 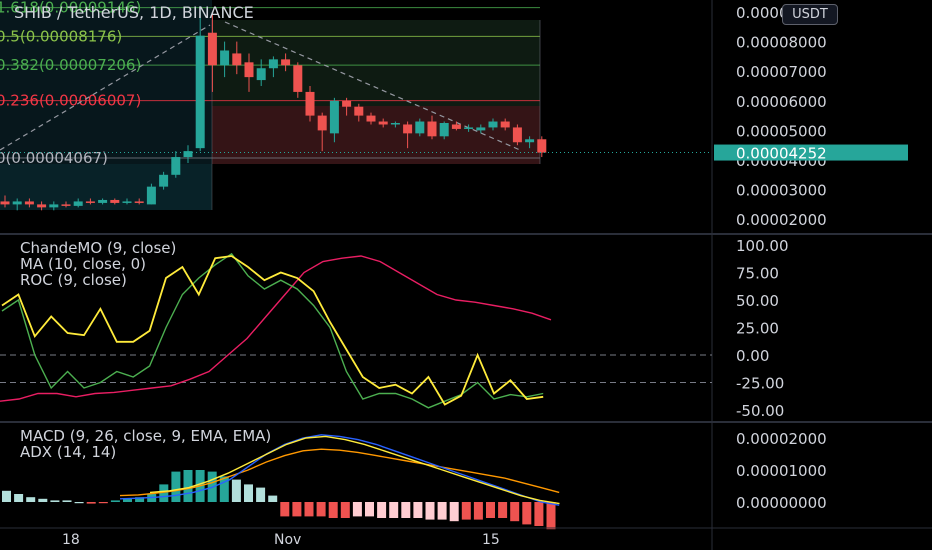 What do you see at coordinates (70, 101) in the screenshot?
I see `fib-label: 0.236(0.00006007)` at bounding box center [70, 101].